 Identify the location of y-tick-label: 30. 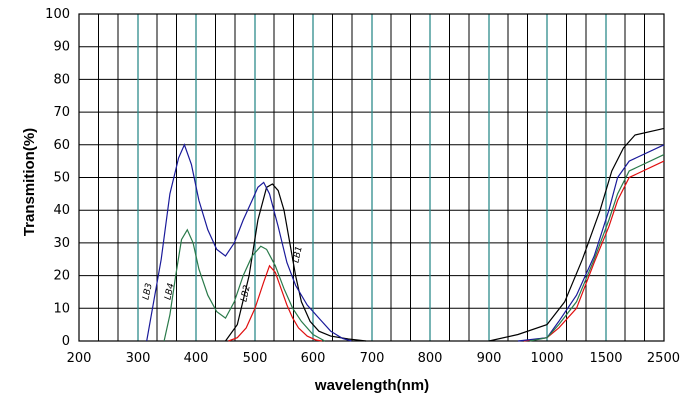
(61, 243).